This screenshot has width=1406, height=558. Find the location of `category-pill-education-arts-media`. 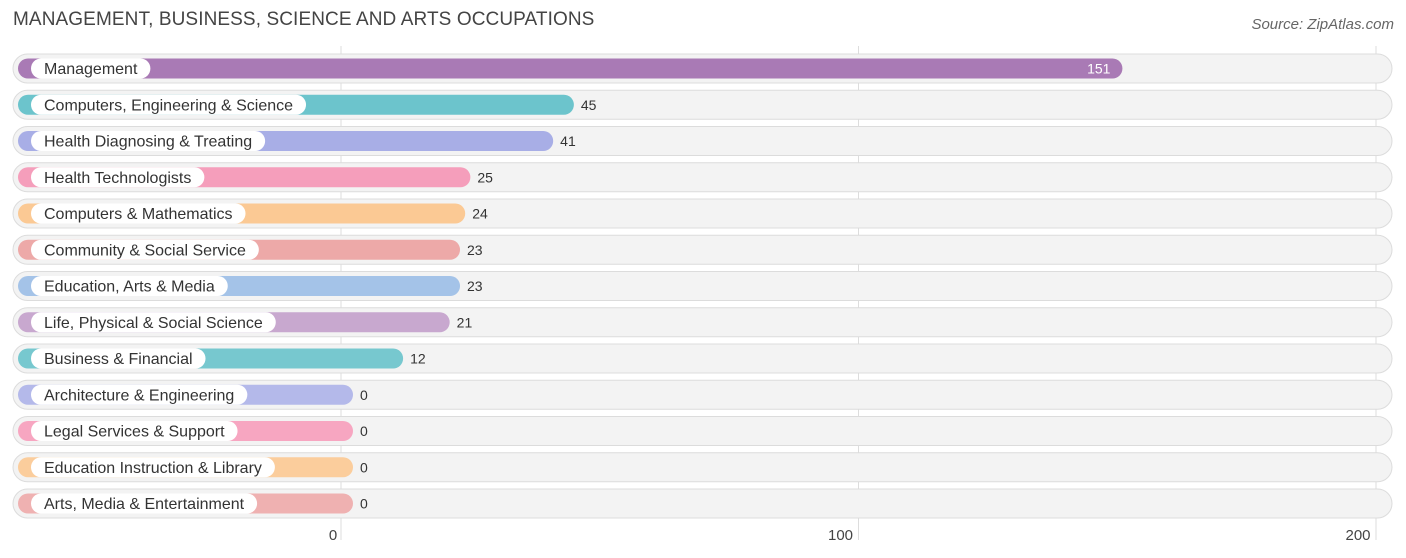

category-pill-education-arts-media is located at coordinates (129, 286).